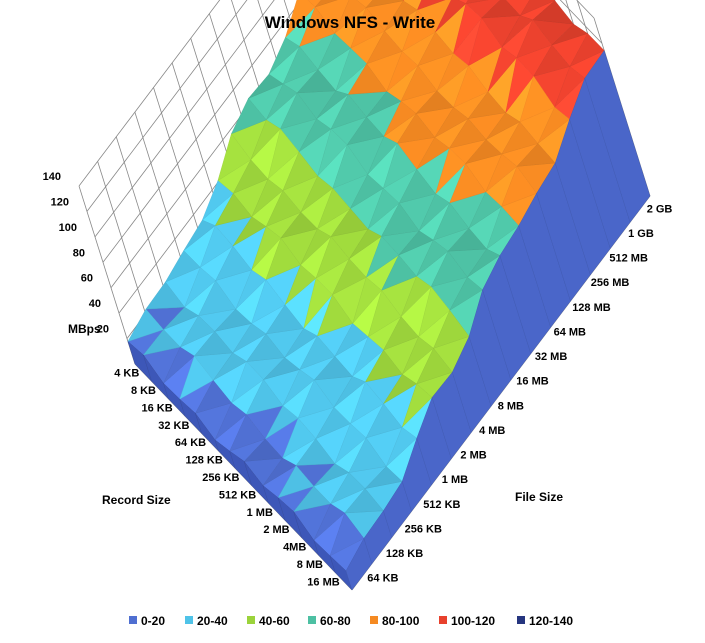  I want to click on y-tick-label: 64 MB, so click(570, 332).